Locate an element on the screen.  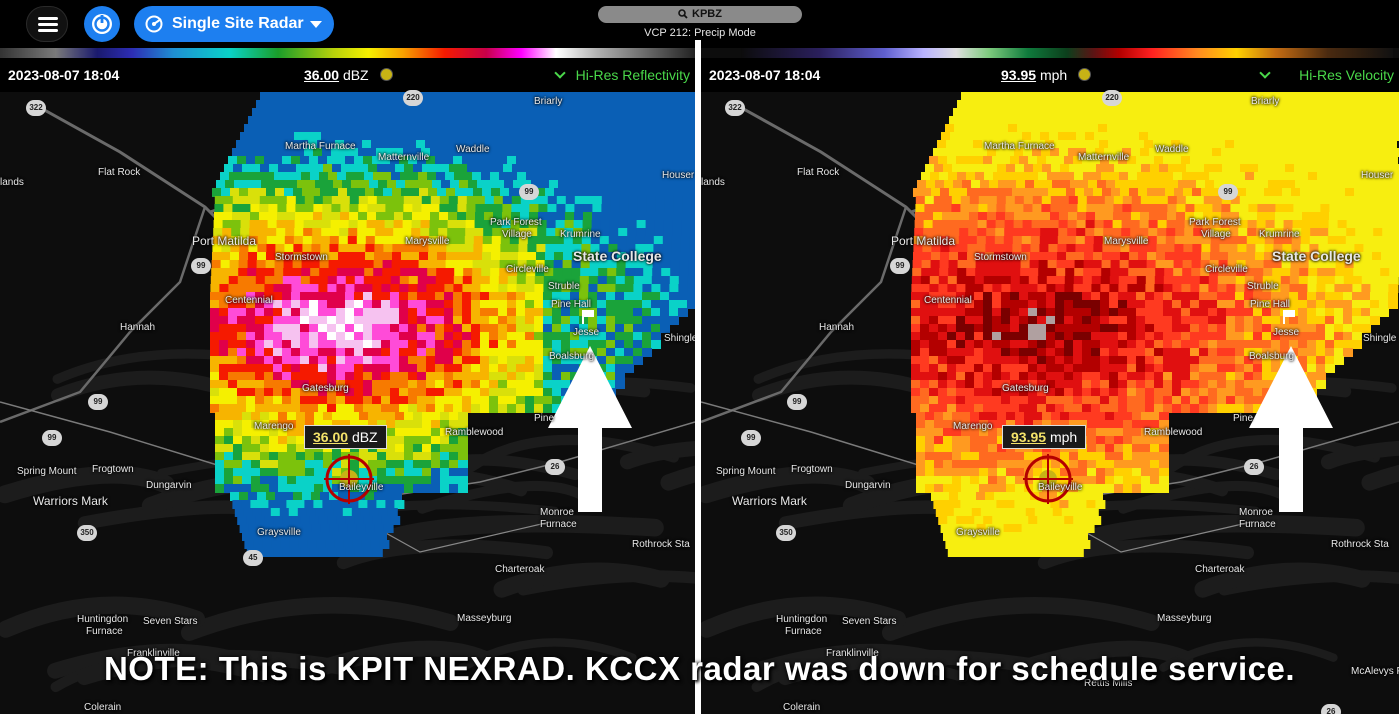
power-button is located at coordinates (102, 24).